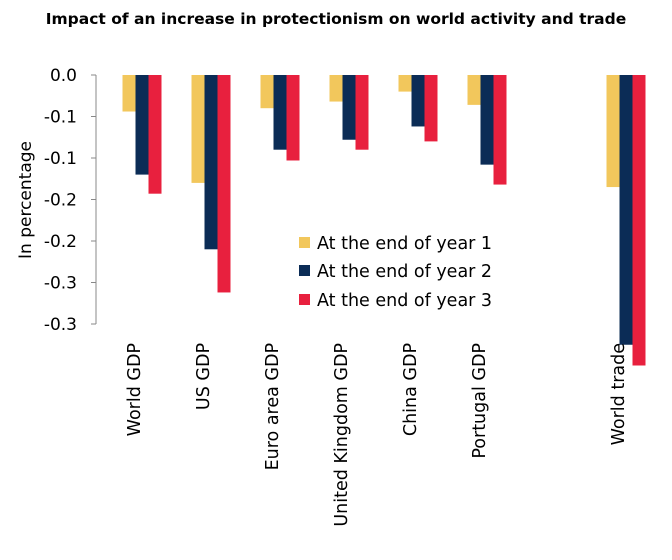 The height and width of the screenshot is (560, 672). What do you see at coordinates (63, 76) in the screenshot?
I see `y-tick-label: 0.0` at bounding box center [63, 76].